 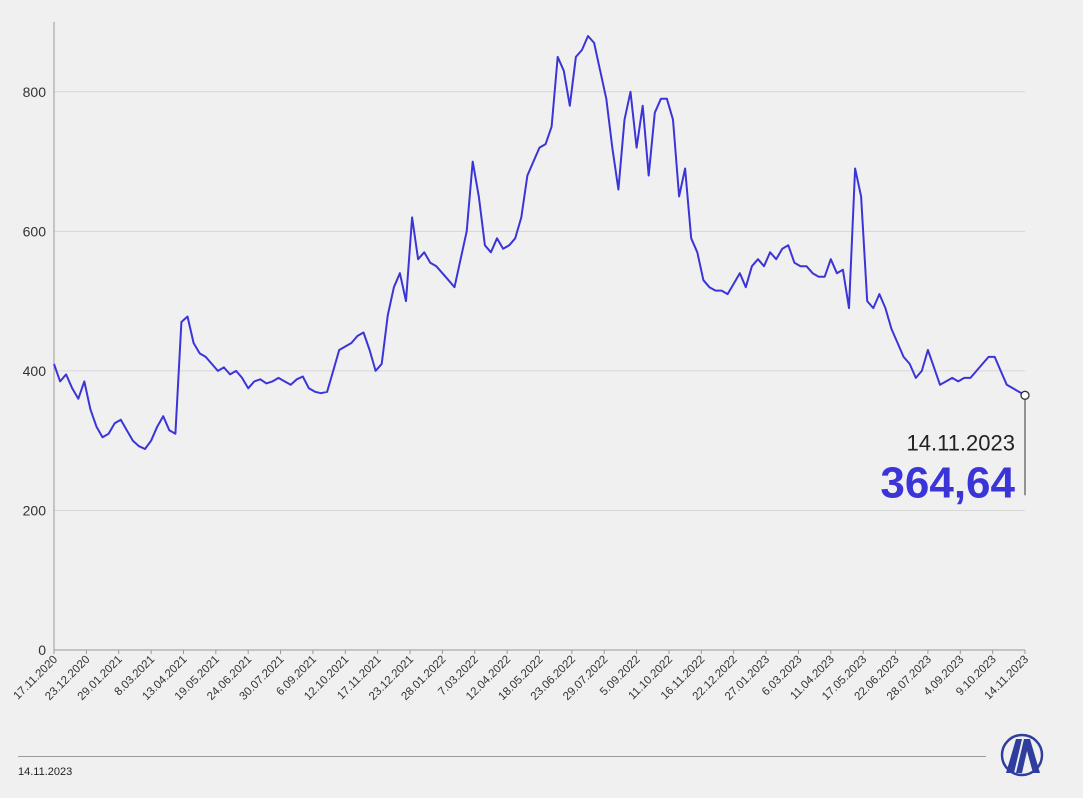 I want to click on last-point-marker, so click(x=1025, y=395).